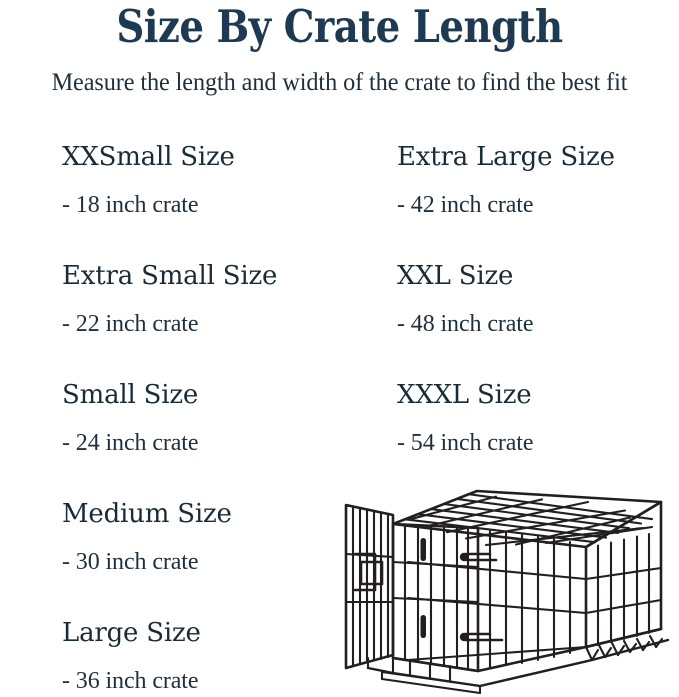 The height and width of the screenshot is (697, 679). I want to click on size-detail: - 42 inch crate, so click(465, 205).